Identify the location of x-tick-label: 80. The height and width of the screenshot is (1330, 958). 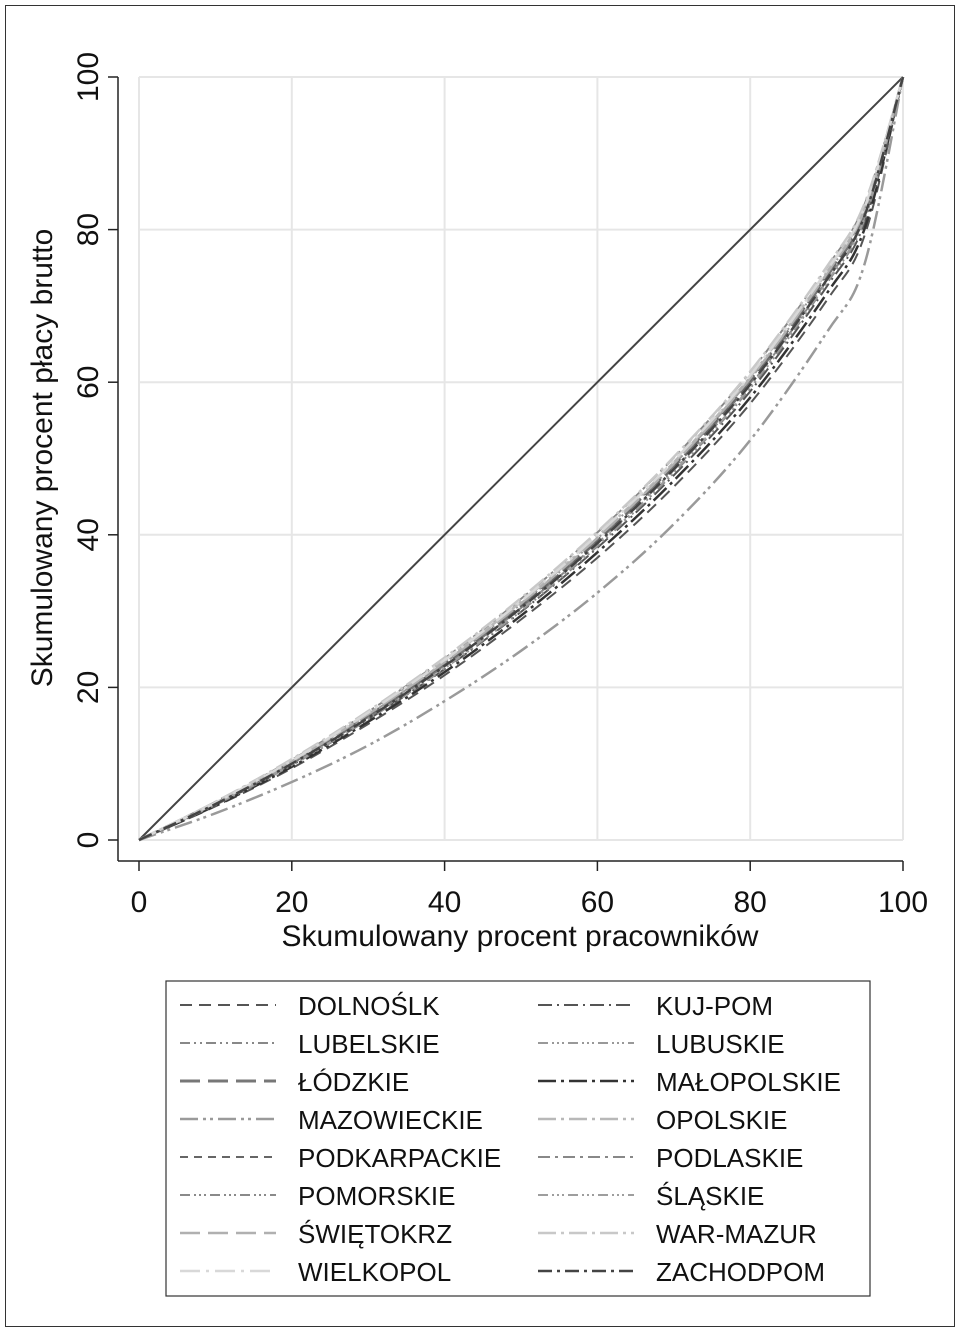
(750, 902).